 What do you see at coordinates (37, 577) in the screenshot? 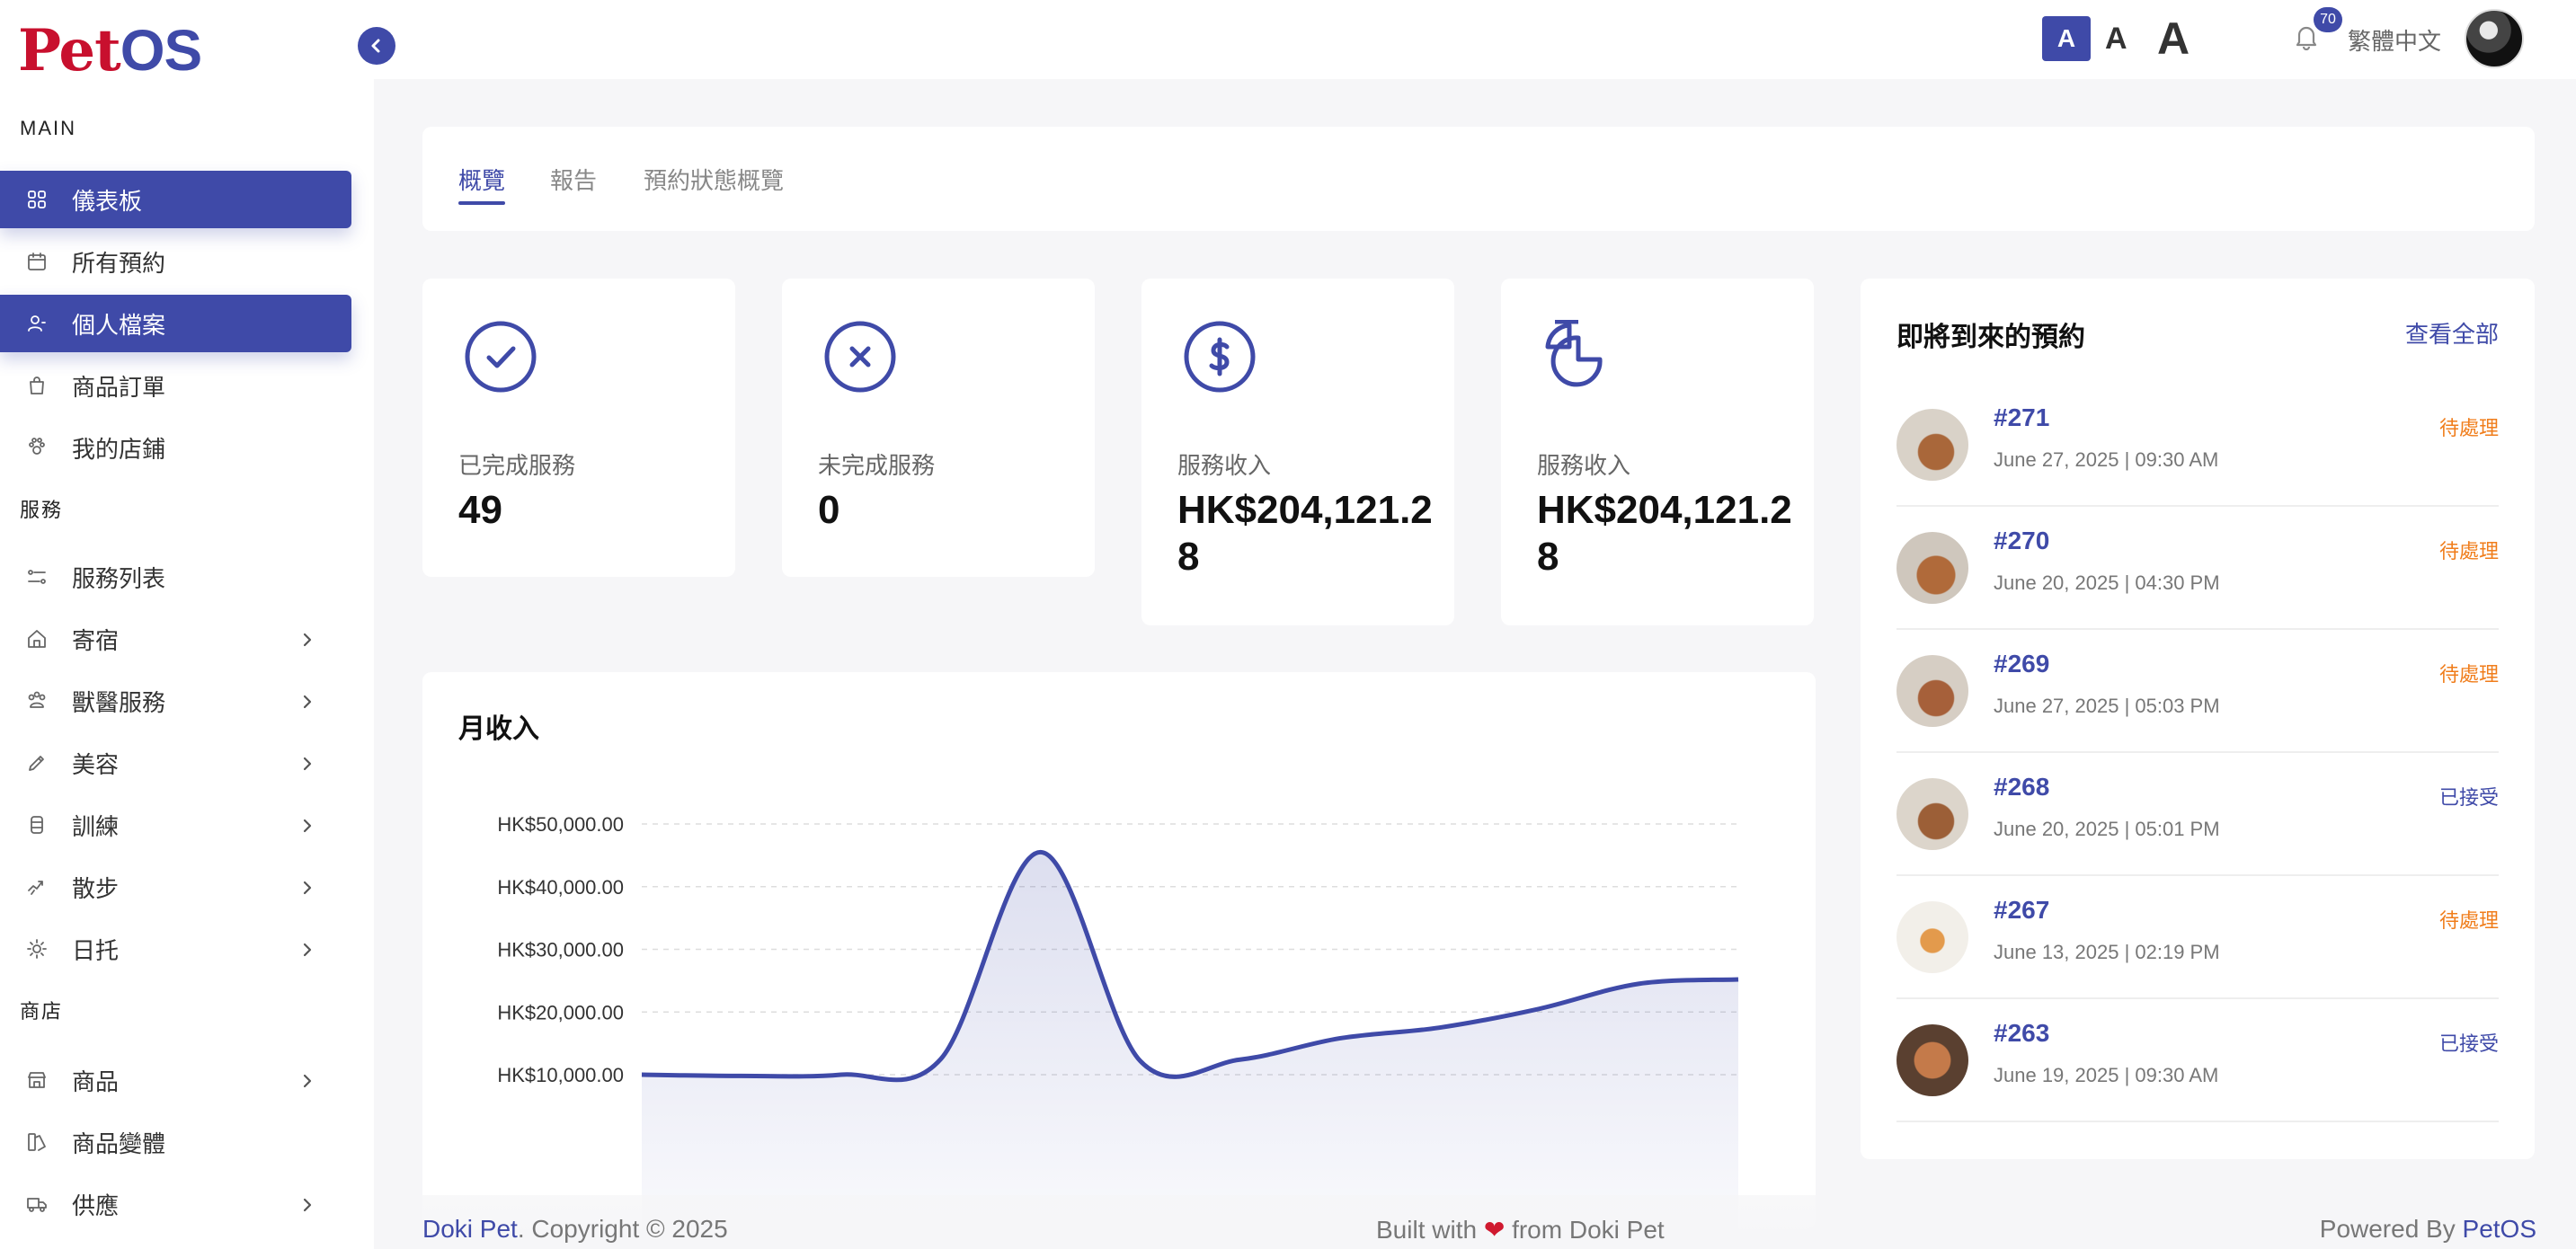
I see `list-icon` at bounding box center [37, 577].